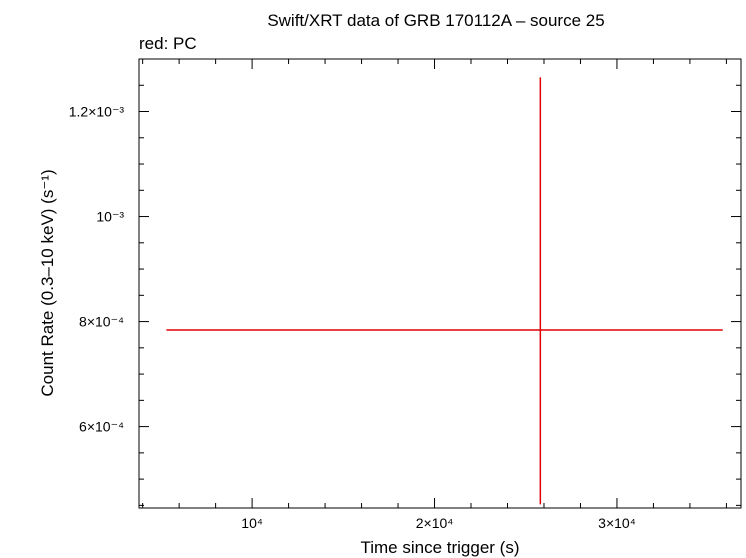  What do you see at coordinates (47, 282) in the screenshot?
I see `y-axis-label: Count Rate (0.3–10 keV) (s⁻¹)` at bounding box center [47, 282].